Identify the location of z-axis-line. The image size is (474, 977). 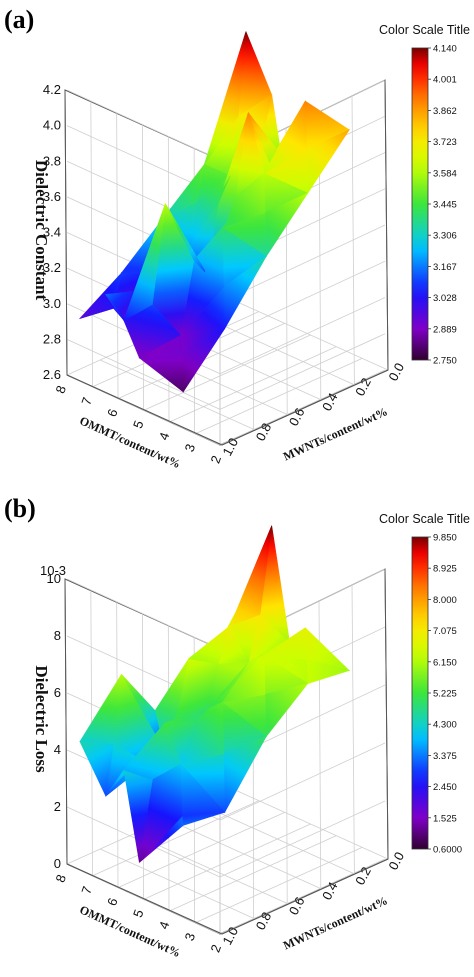
(66, 721).